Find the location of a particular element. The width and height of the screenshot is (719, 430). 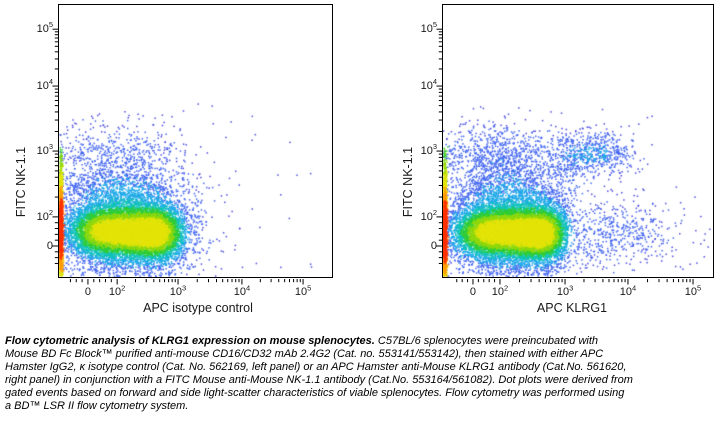

x-axis-label: APC KLRG1 is located at coordinates (572, 308).